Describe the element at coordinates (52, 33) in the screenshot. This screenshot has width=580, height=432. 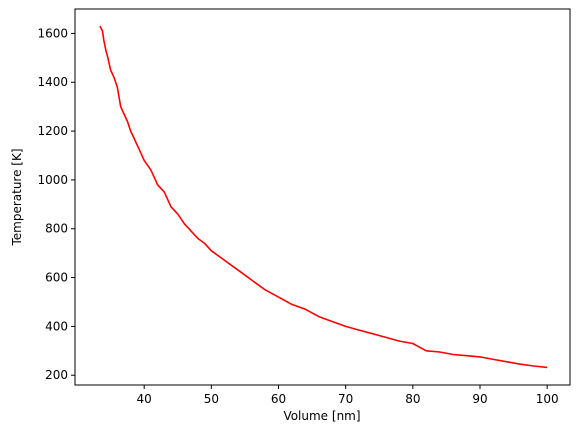
I see `y-tick-label: 1600` at that location.